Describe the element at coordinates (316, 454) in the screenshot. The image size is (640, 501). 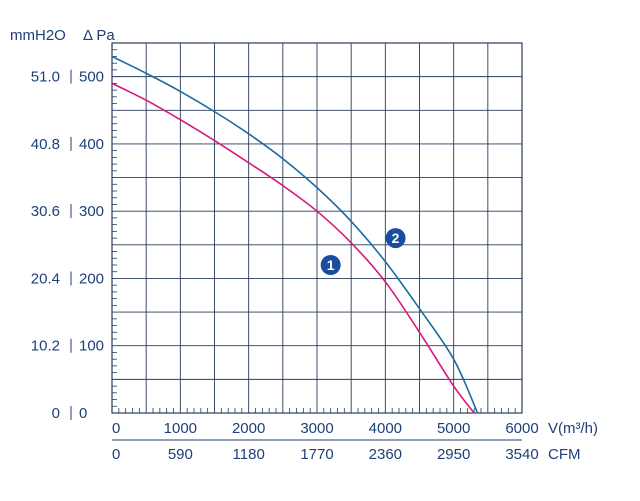
I see `x-tick-label-secondary: 1770` at that location.